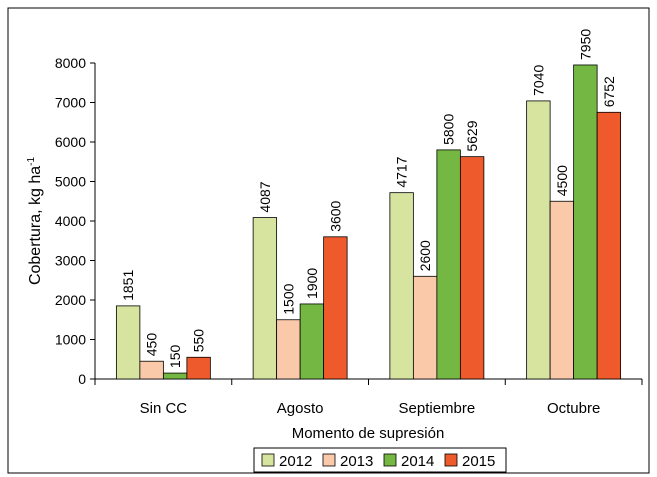 The height and width of the screenshot is (477, 657). What do you see at coordinates (451, 460) in the screenshot?
I see `legend-swatch-2015` at bounding box center [451, 460].